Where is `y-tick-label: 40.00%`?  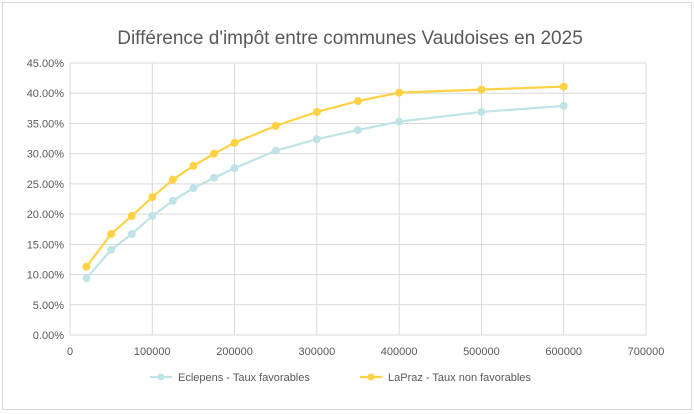 y-tick-label: 40.00% is located at coordinates (46, 94).